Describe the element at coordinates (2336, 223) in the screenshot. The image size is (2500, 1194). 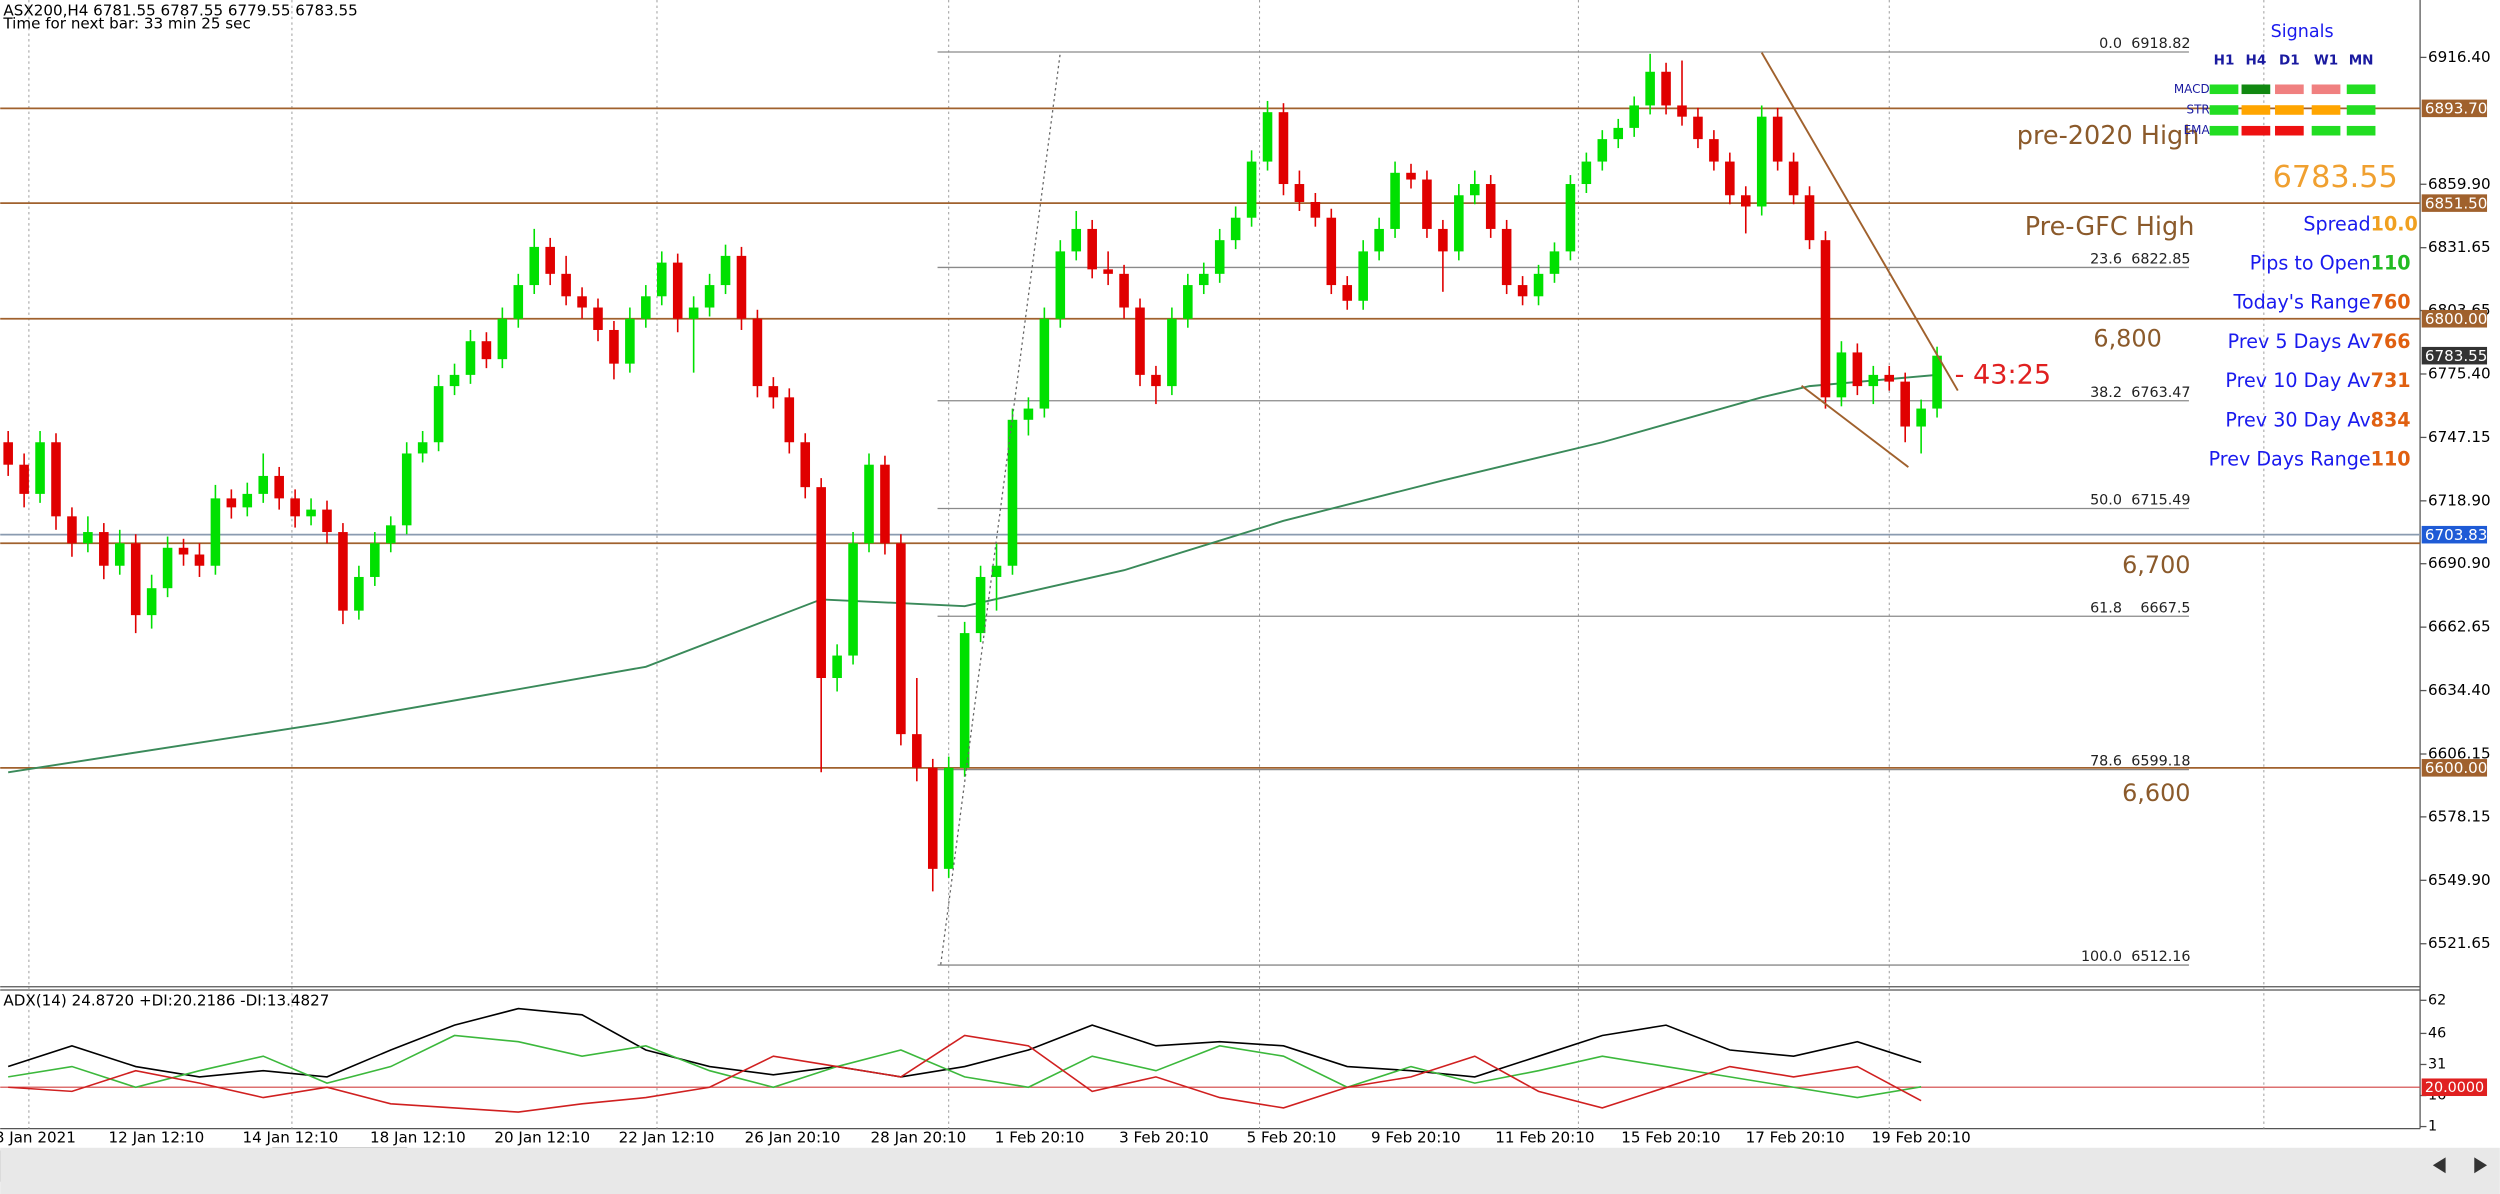
I see `info-label: Spread` at that location.